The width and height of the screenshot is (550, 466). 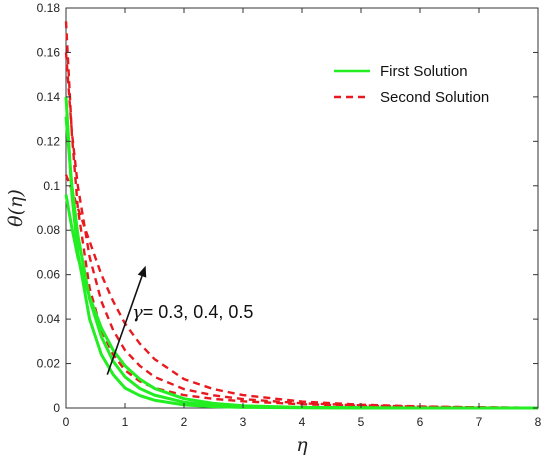 I want to click on y-axis-label: θ(η), so click(x=16, y=208).